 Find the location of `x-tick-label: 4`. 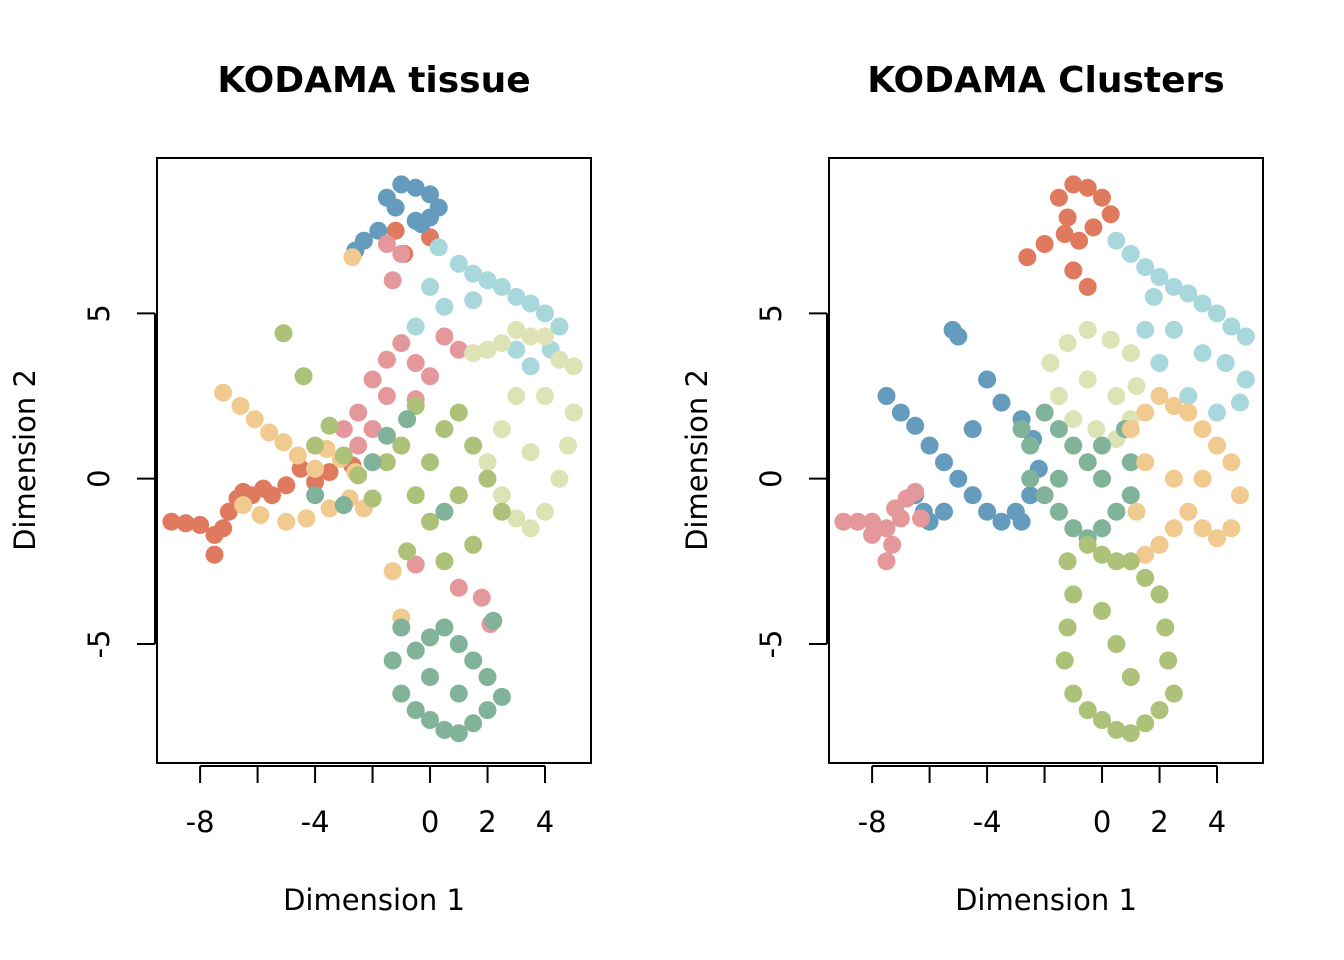

x-tick-label: 4 is located at coordinates (545, 822).